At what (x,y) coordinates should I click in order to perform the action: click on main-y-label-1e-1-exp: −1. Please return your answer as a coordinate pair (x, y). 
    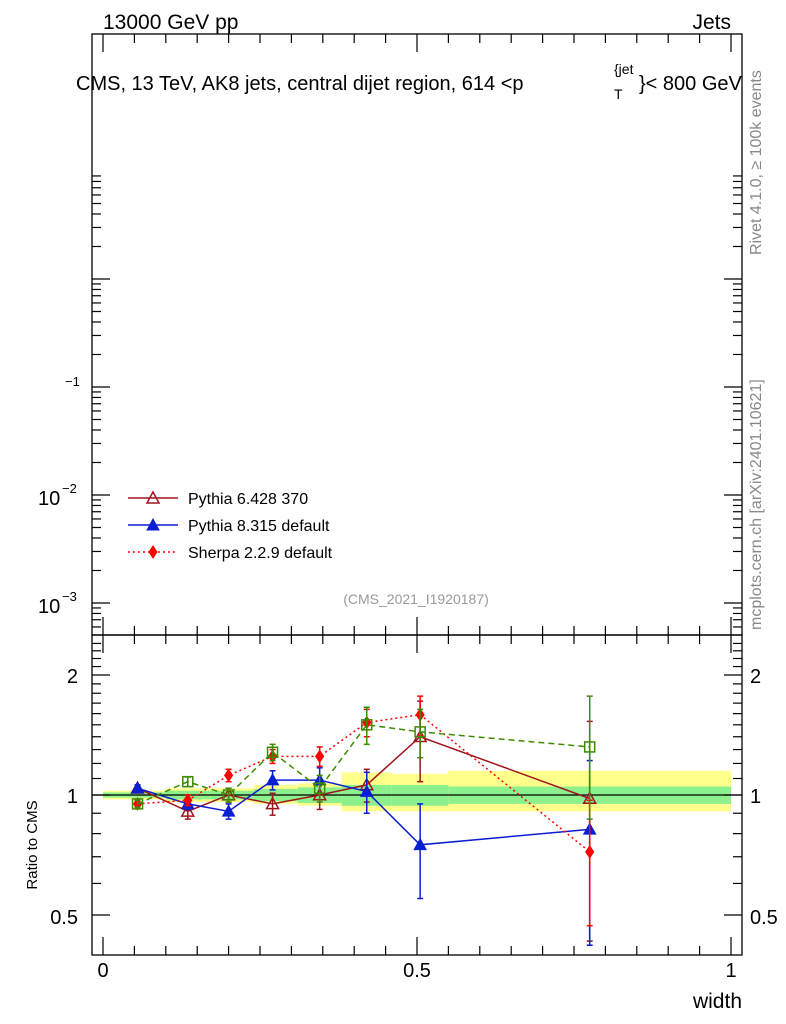
    Looking at the image, I should click on (72, 381).